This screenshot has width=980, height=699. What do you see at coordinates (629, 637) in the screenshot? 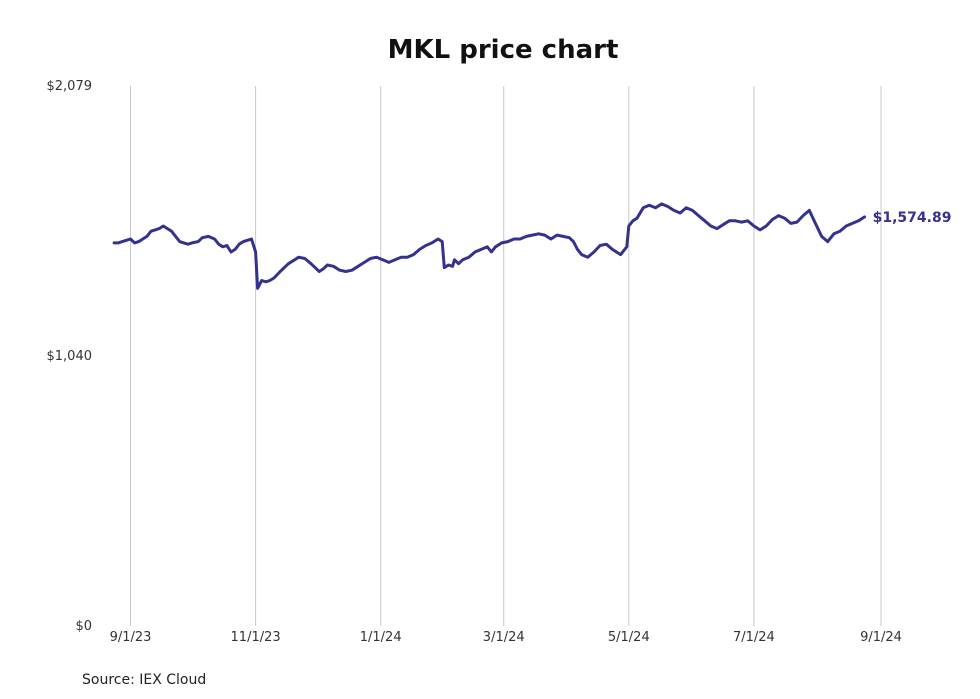
I see `x-tick-label: 5/1/24` at bounding box center [629, 637].